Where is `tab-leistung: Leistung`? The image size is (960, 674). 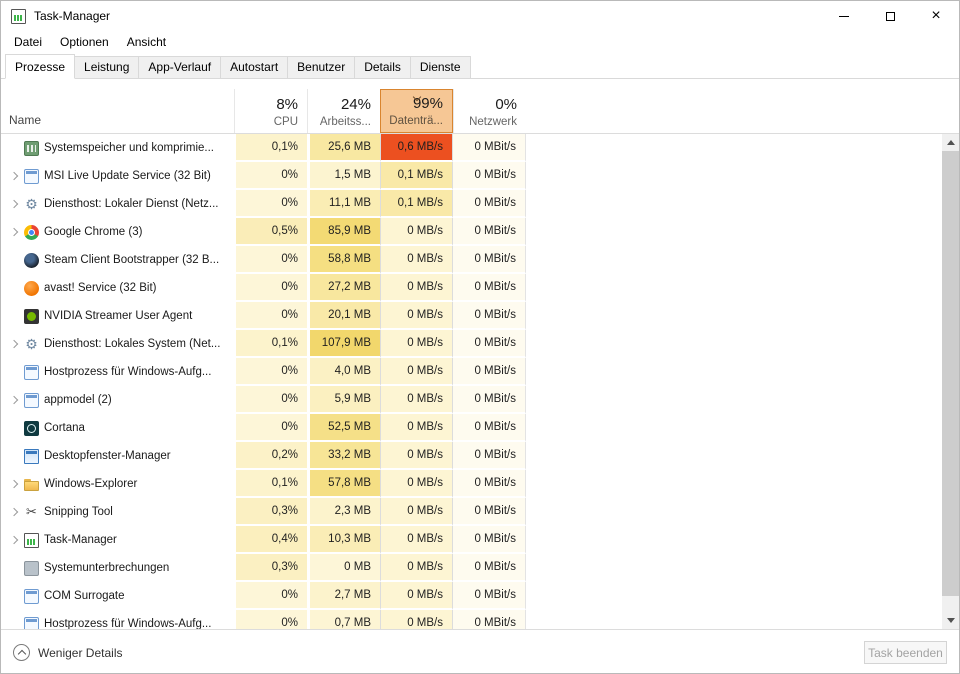
tab-leistung: Leistung is located at coordinates (107, 67).